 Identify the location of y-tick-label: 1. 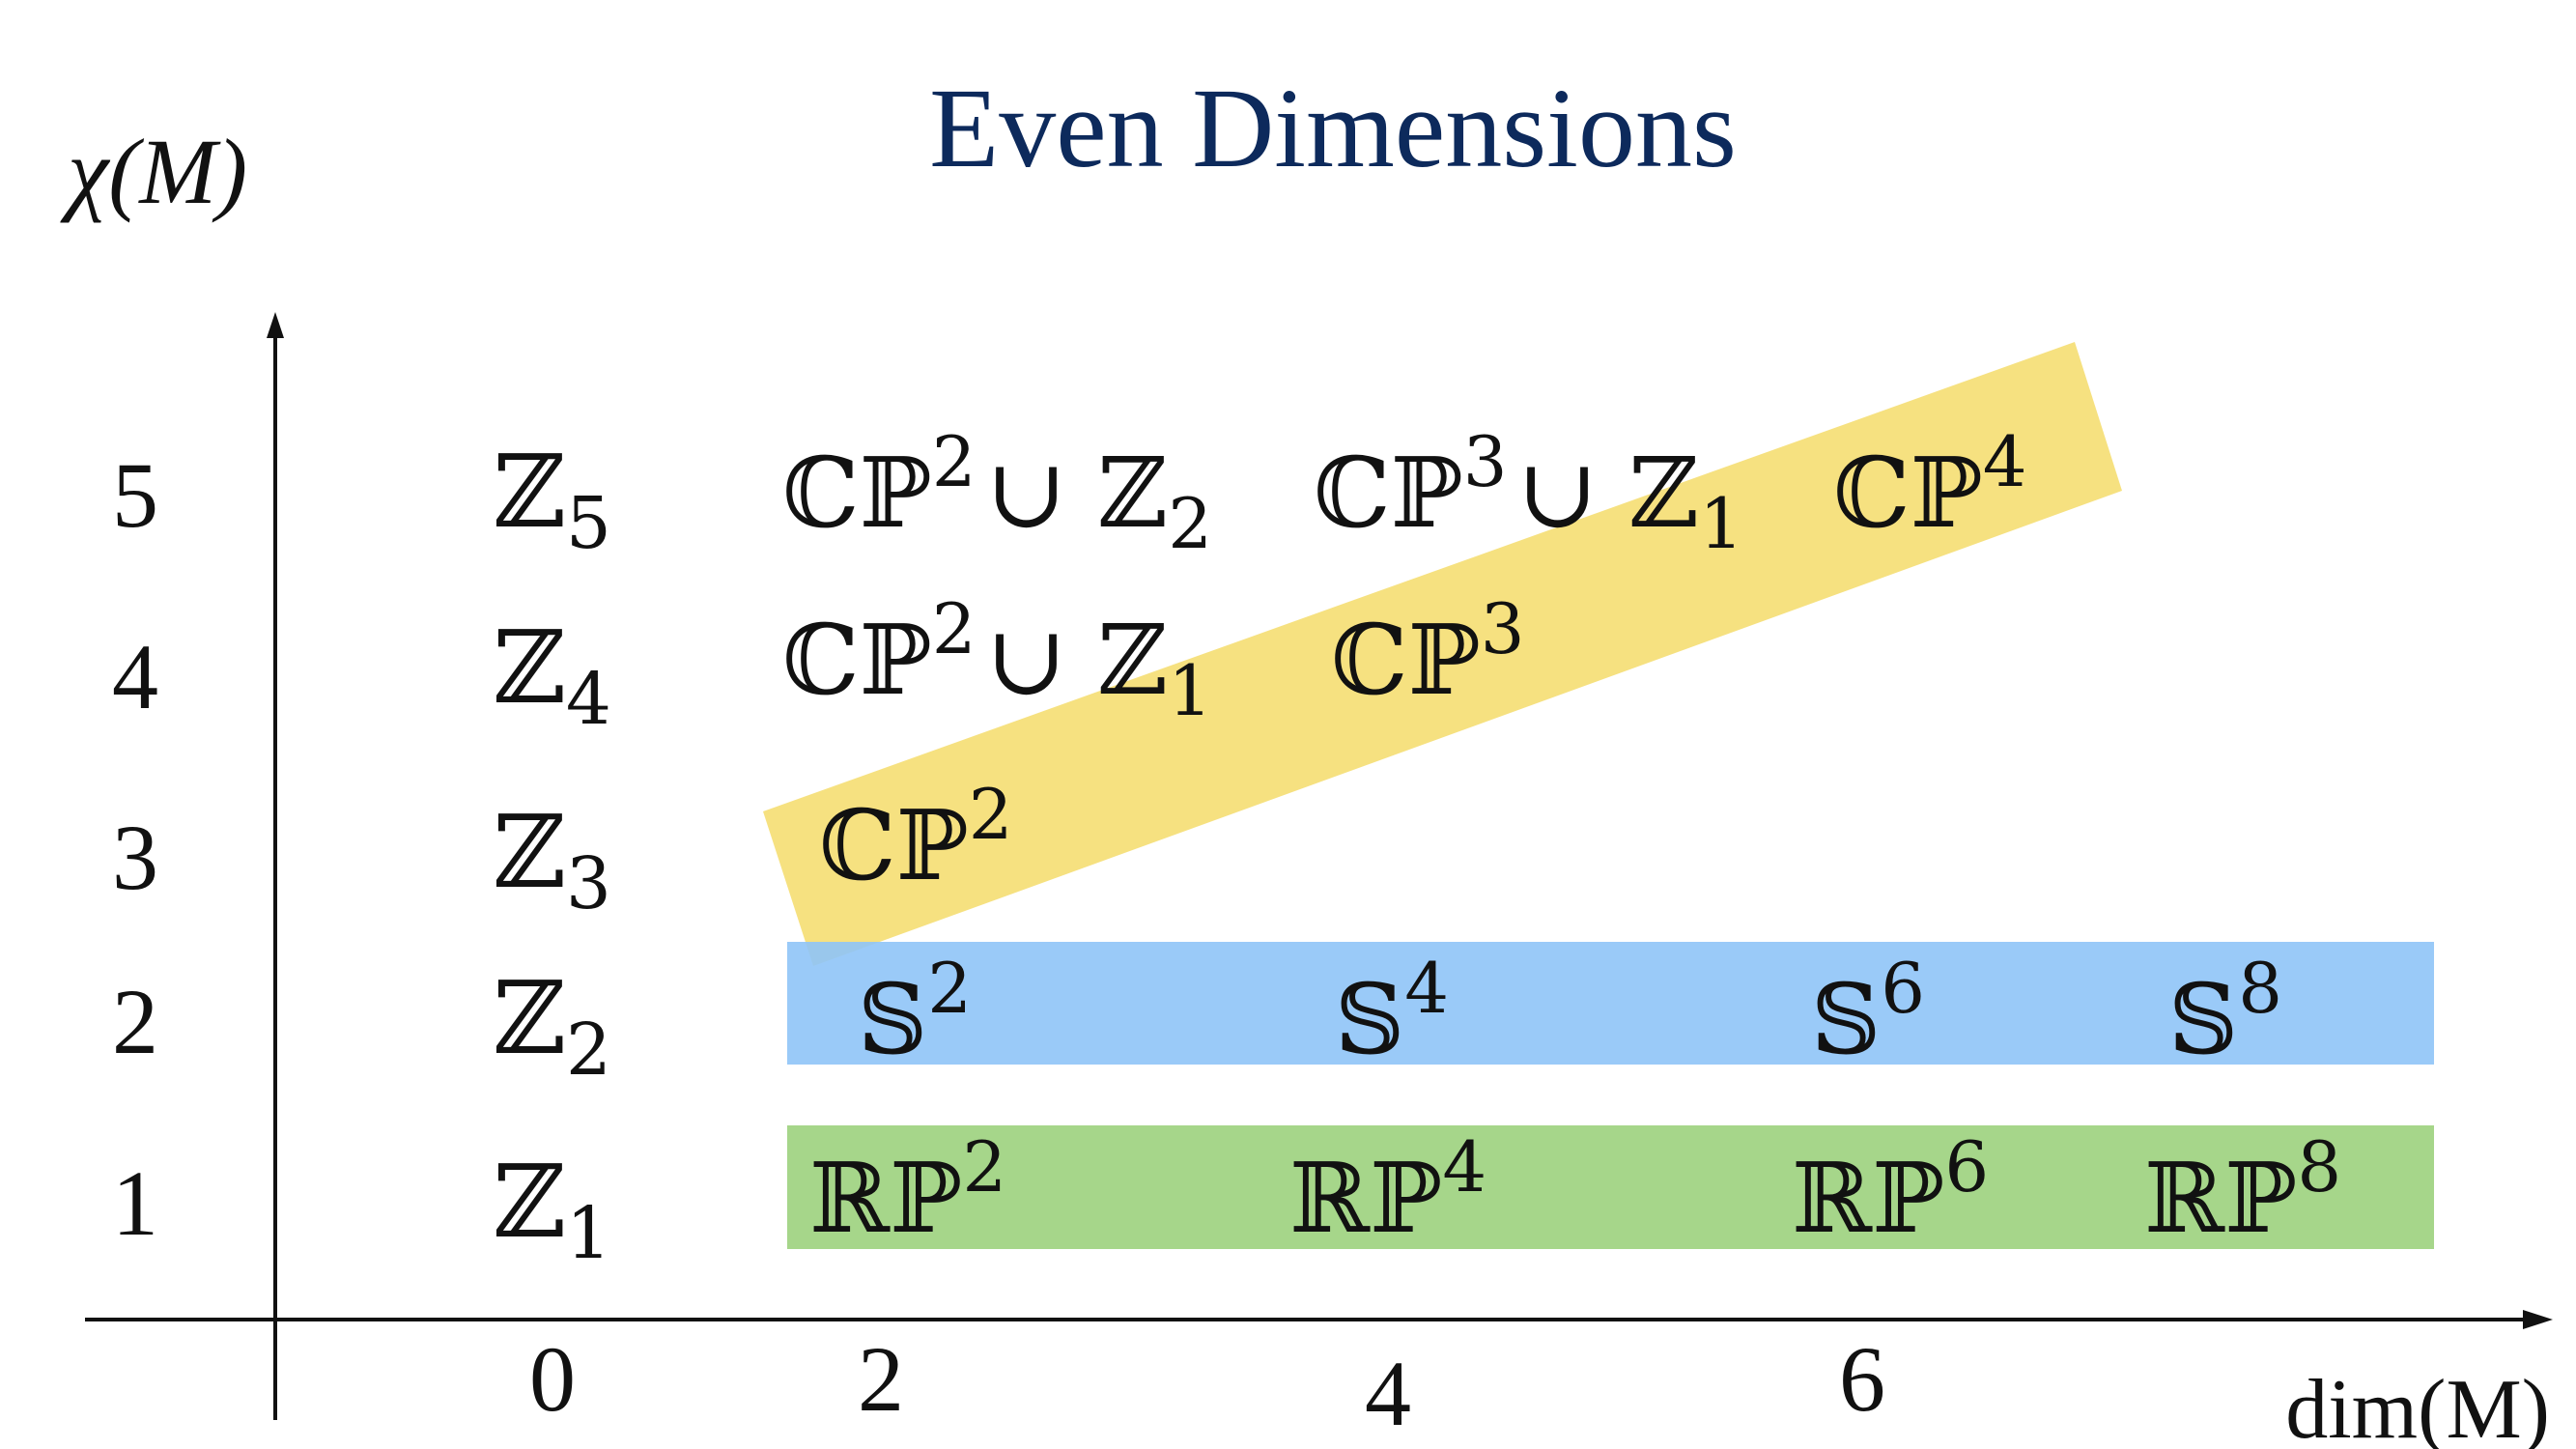
(135, 1203).